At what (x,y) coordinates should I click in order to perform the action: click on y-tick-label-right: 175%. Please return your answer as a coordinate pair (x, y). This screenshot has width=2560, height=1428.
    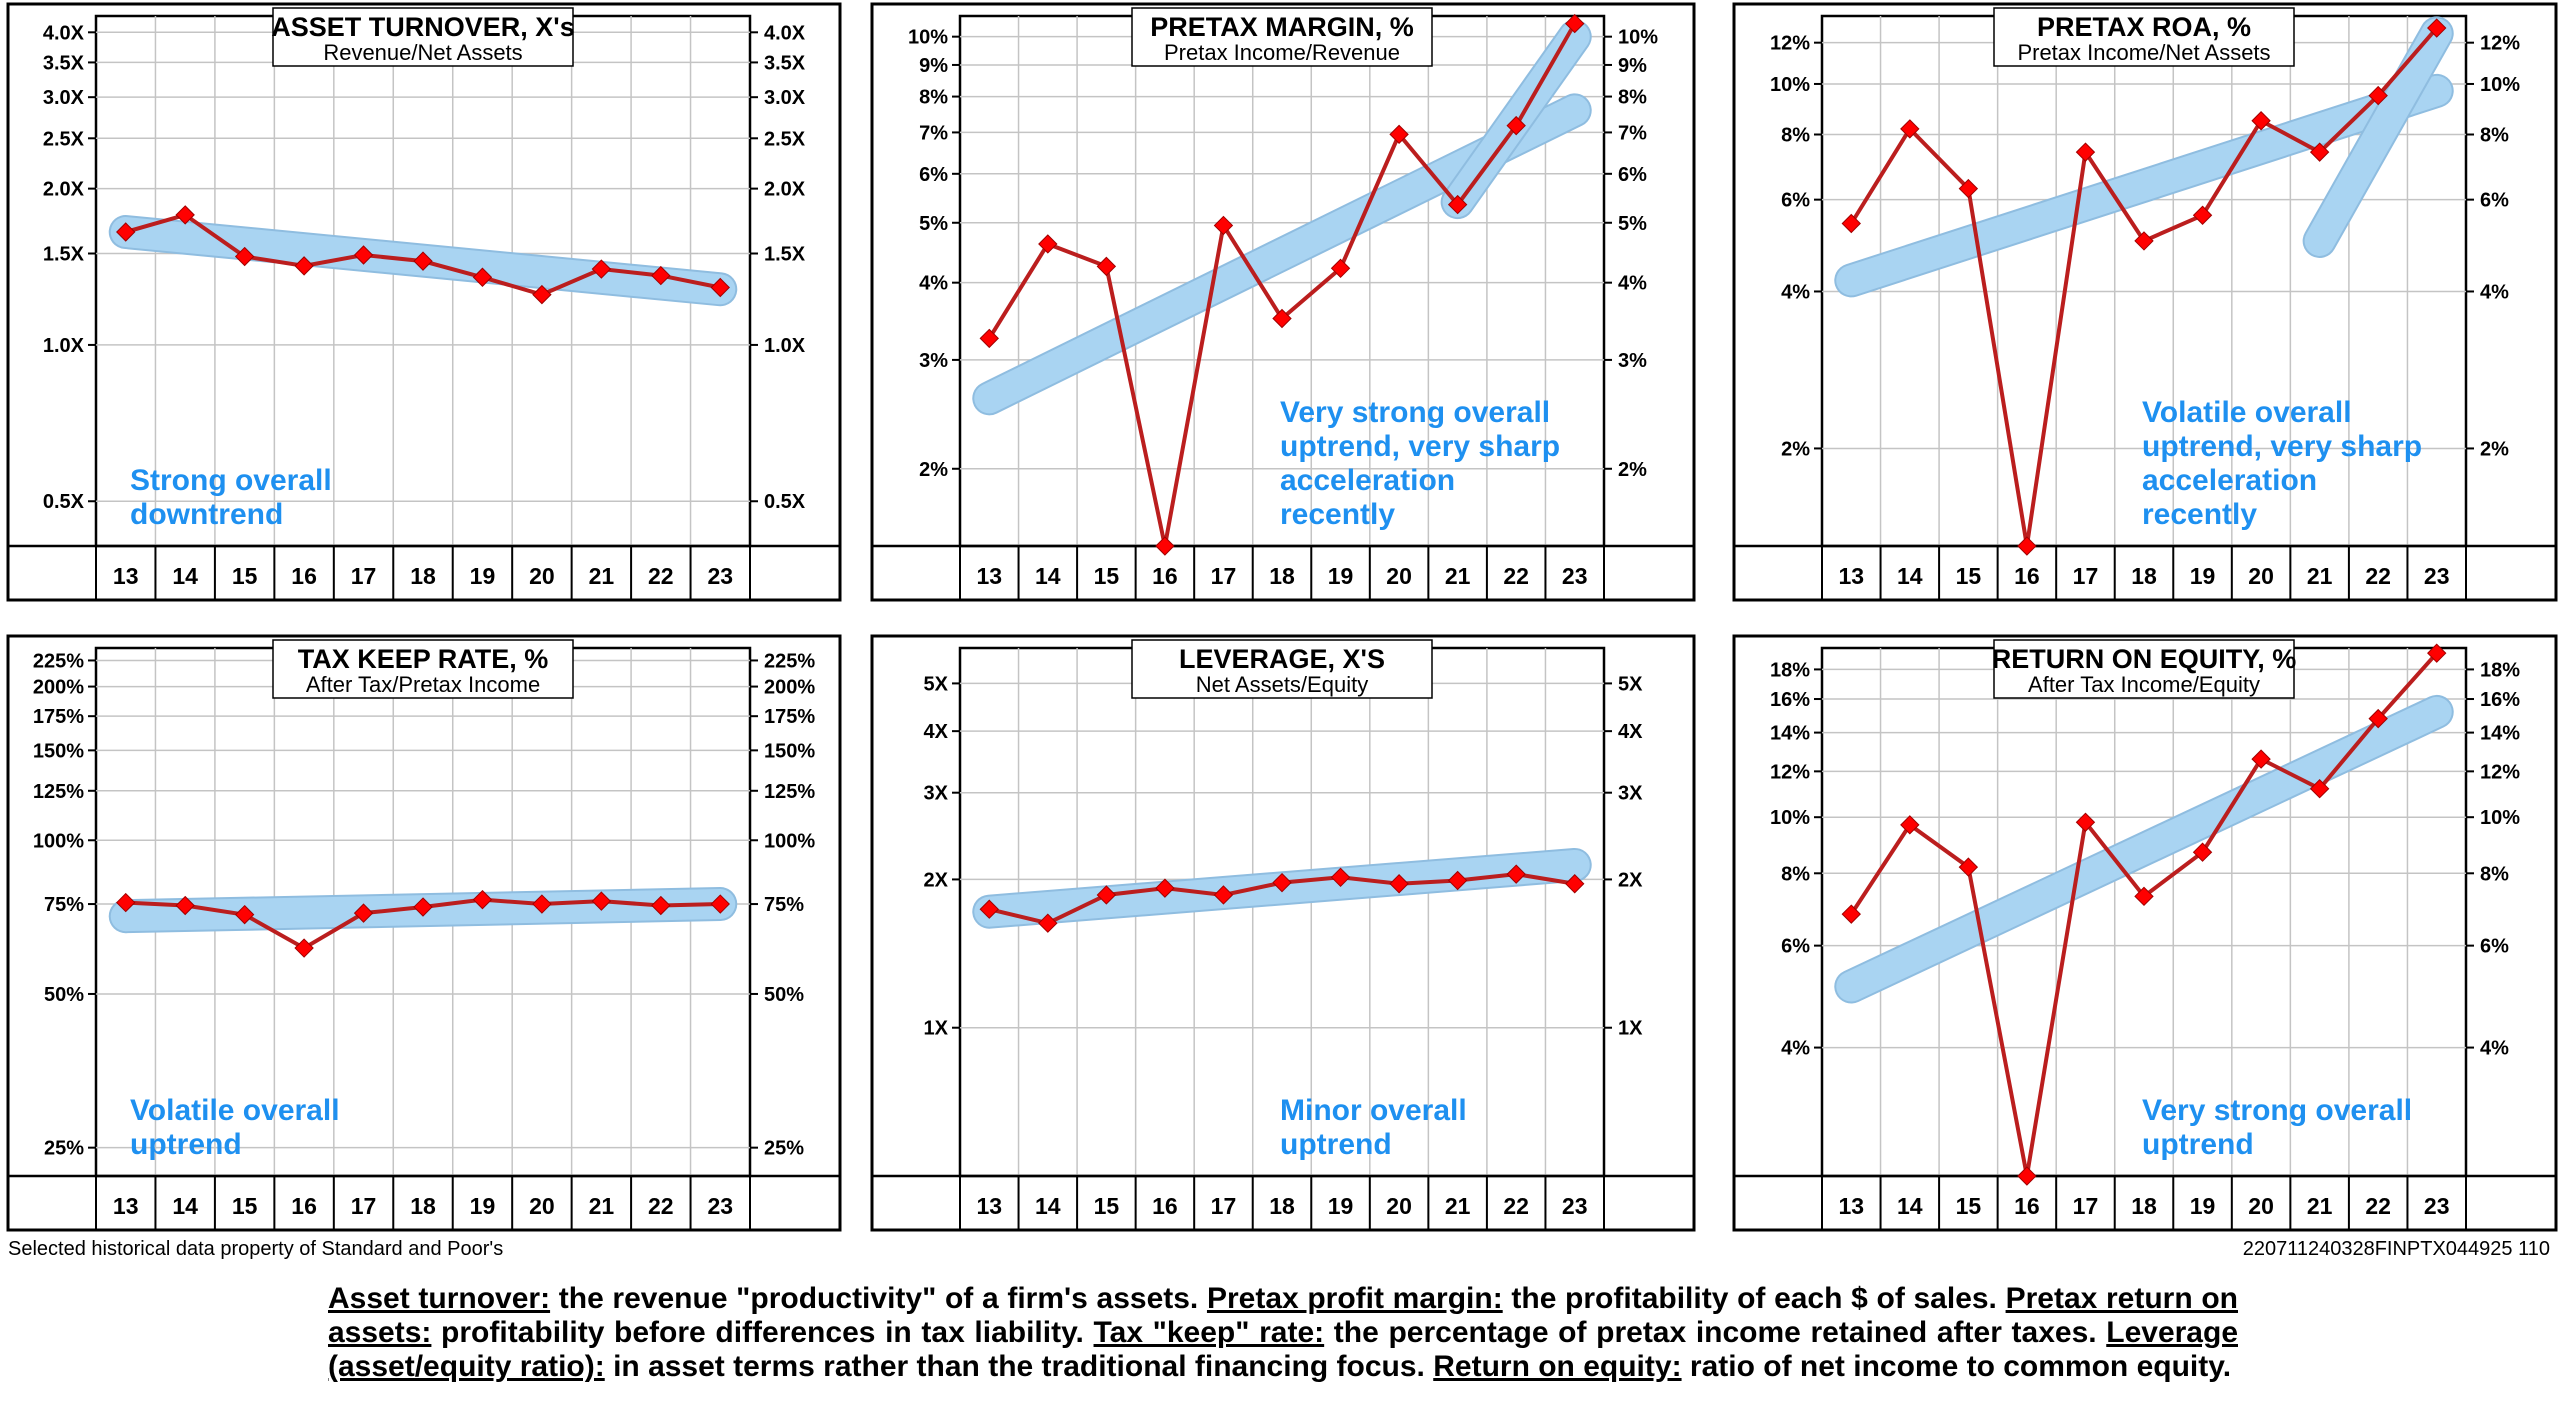
    Looking at the image, I should click on (789, 717).